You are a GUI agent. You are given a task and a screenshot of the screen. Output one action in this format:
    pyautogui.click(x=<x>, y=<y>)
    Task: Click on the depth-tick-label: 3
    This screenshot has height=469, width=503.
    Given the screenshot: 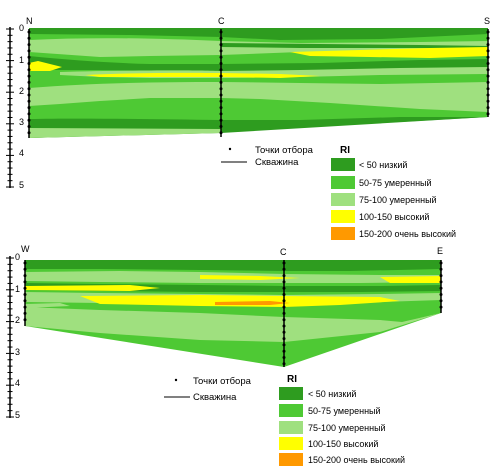 What is the action you would take?
    pyautogui.click(x=17, y=352)
    